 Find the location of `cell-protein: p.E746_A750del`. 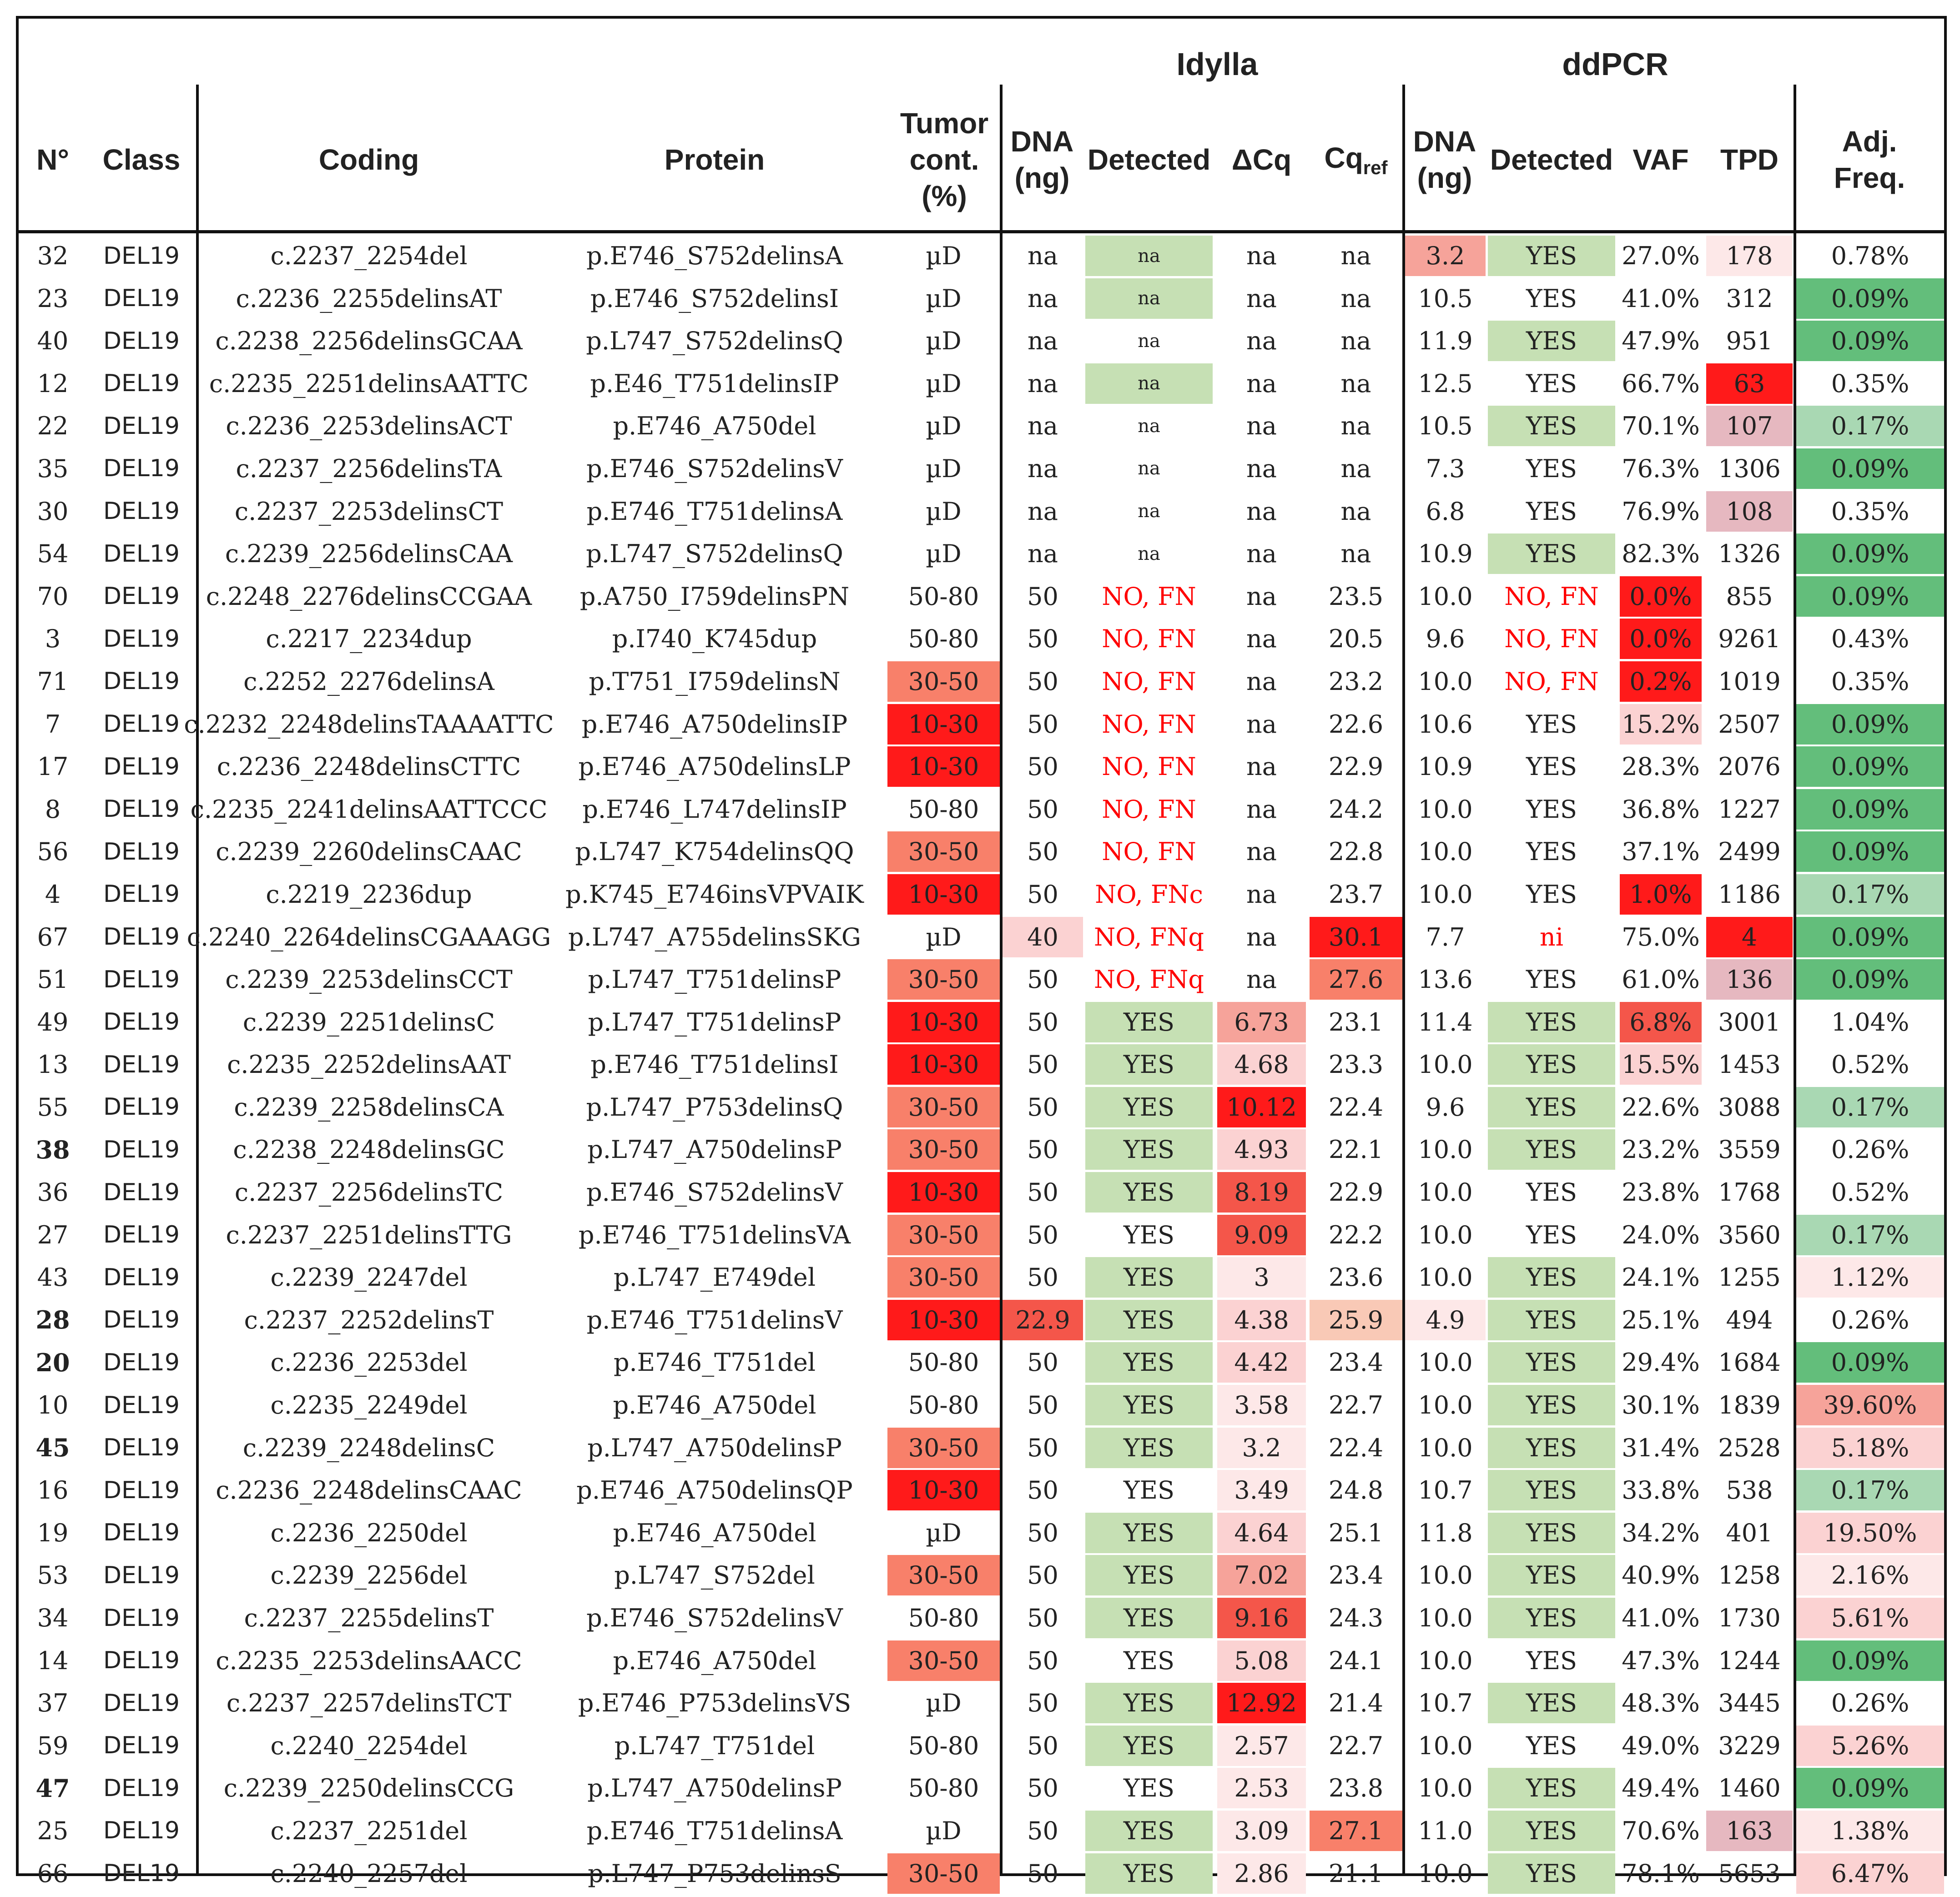

cell-protein: p.E746_A750del is located at coordinates (714, 1405).